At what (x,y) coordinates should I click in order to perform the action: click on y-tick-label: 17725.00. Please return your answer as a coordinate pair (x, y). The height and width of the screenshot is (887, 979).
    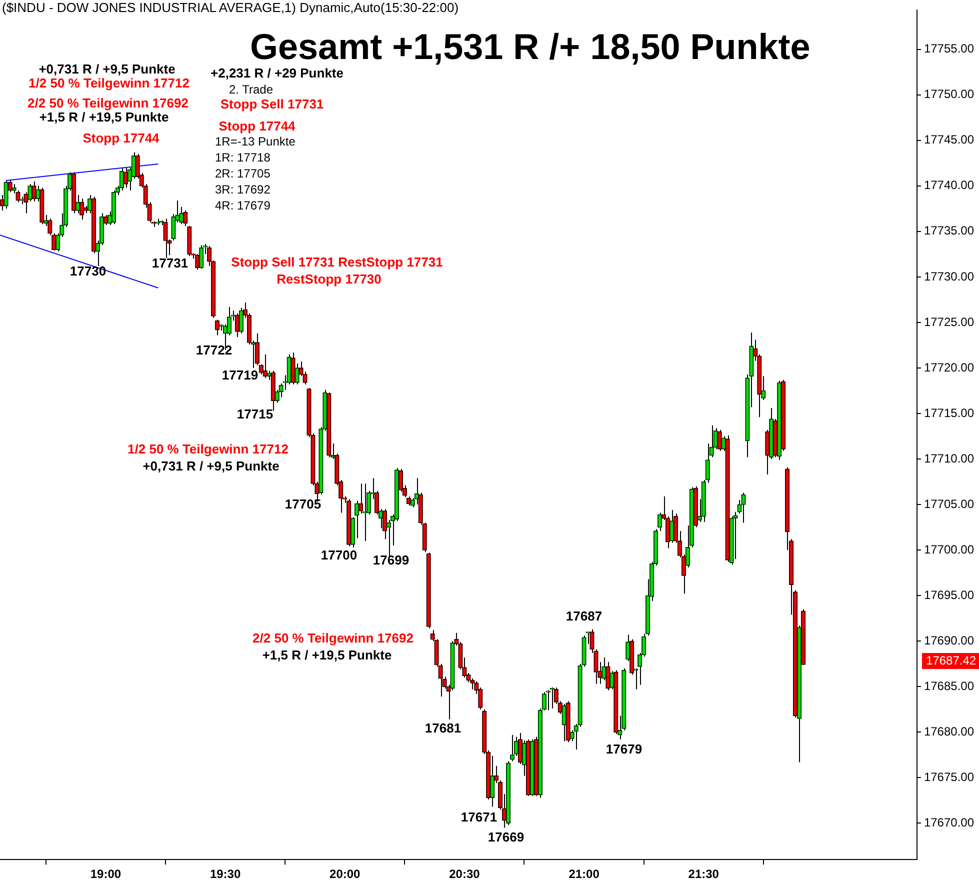
    Looking at the image, I should click on (949, 321).